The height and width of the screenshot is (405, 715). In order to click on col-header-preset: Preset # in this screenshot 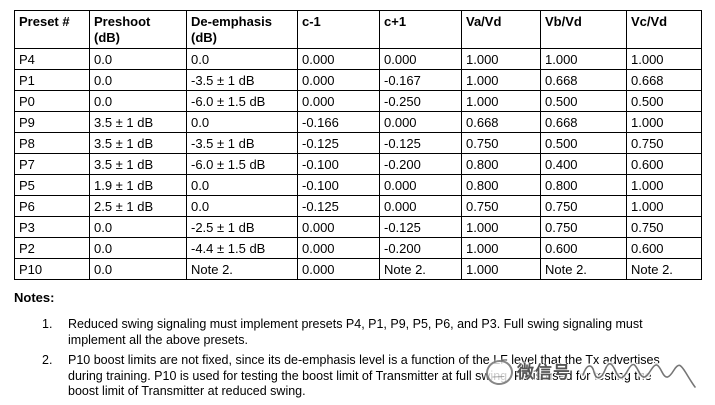, I will do `click(52, 29)`.